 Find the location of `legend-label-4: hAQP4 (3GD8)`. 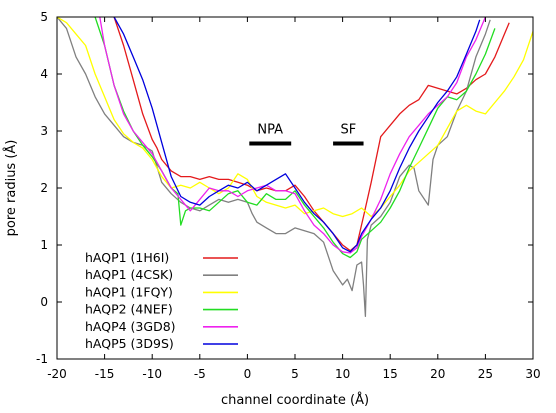

legend-label-4: hAQP4 (3GD8) is located at coordinates (130, 326).